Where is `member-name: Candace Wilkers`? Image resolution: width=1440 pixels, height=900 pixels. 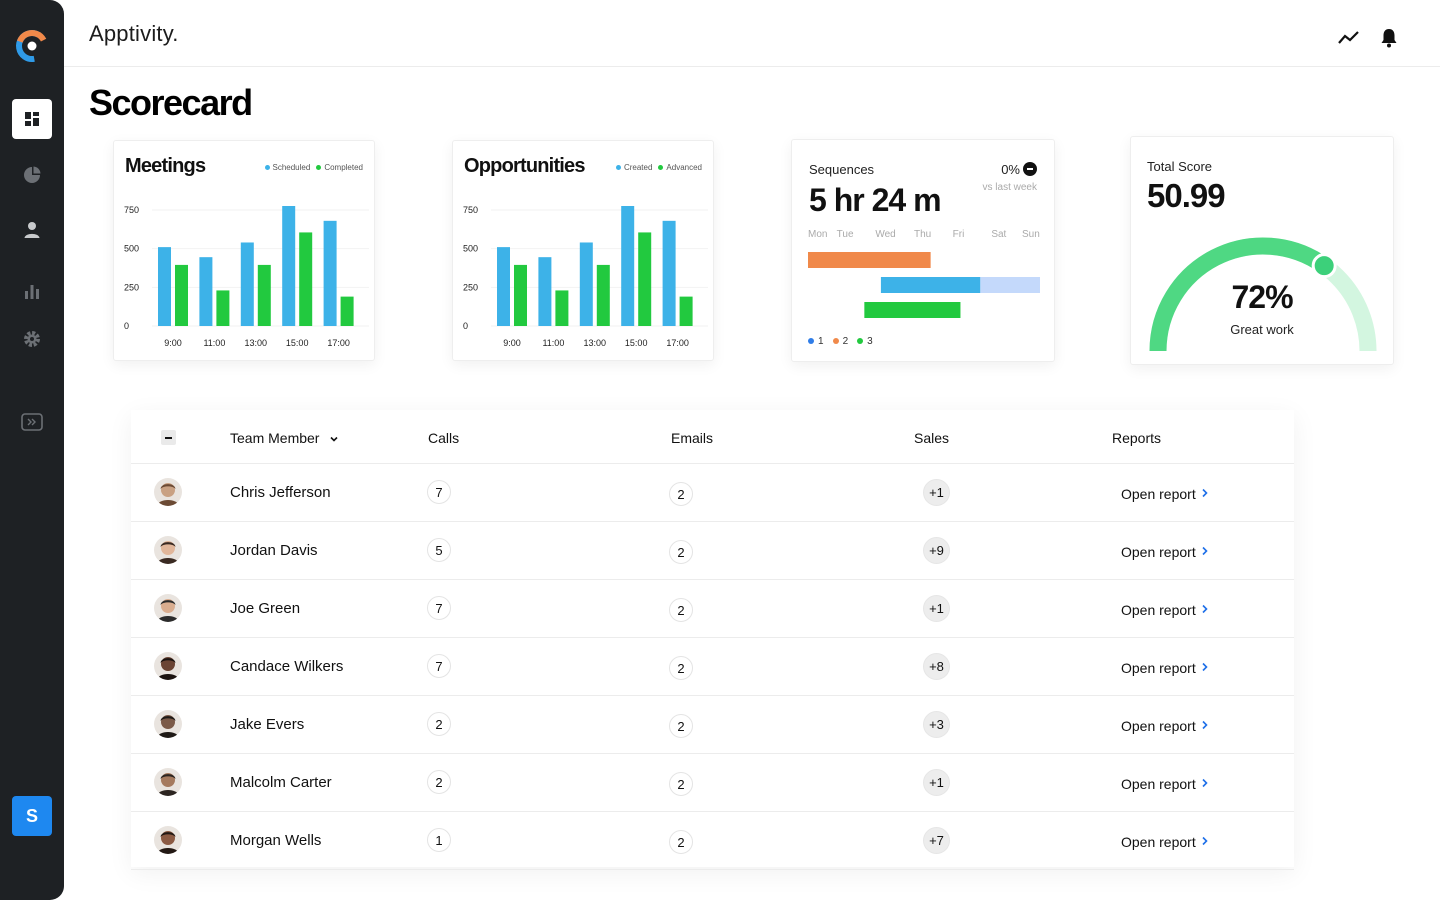 member-name: Candace Wilkers is located at coordinates (287, 666).